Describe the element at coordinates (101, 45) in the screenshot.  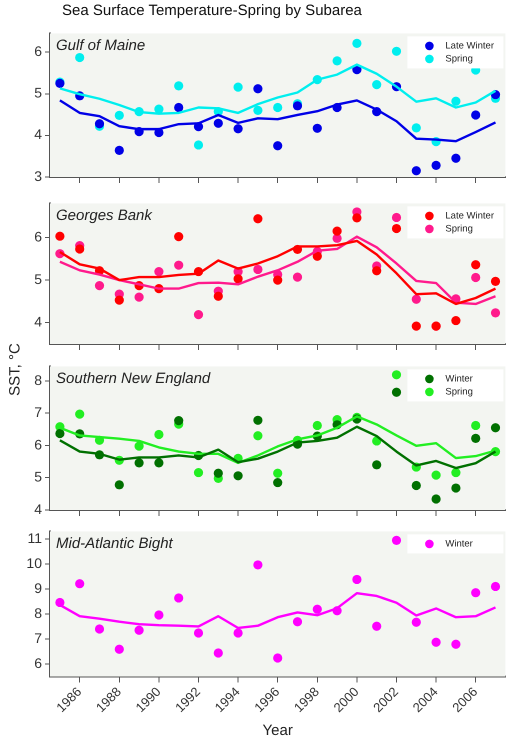
I see `chart-subtitle: Gulf of Maine` at that location.